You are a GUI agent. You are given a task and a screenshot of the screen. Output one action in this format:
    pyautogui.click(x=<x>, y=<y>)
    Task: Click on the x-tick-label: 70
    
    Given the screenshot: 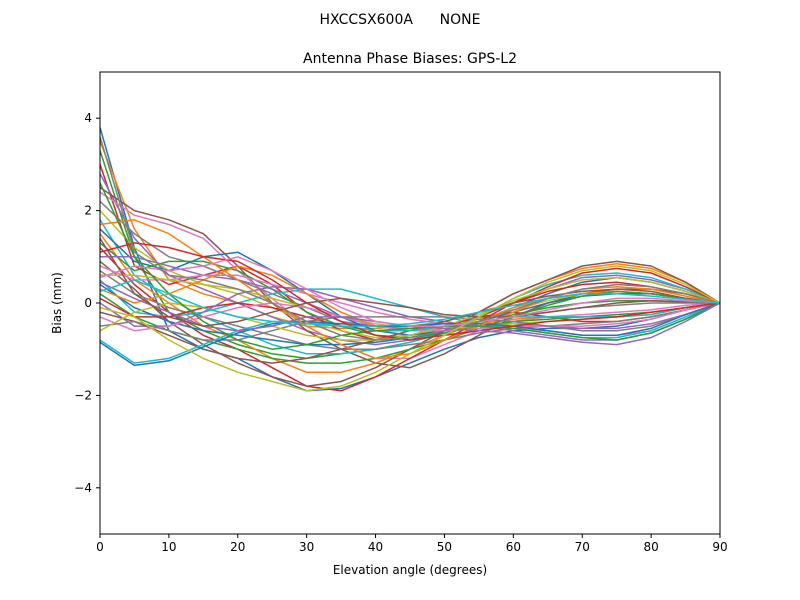 What is the action you would take?
    pyautogui.click(x=582, y=547)
    